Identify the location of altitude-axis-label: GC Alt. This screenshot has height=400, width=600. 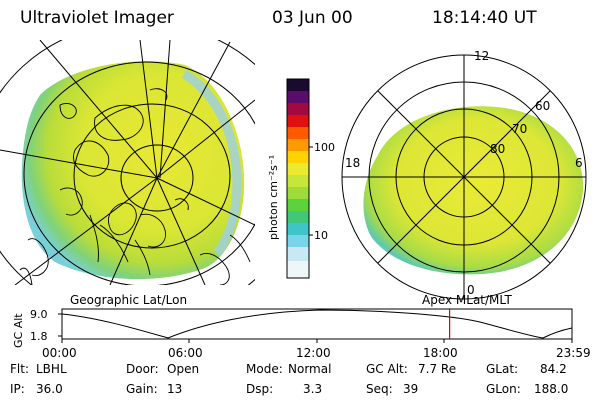
(18, 330).